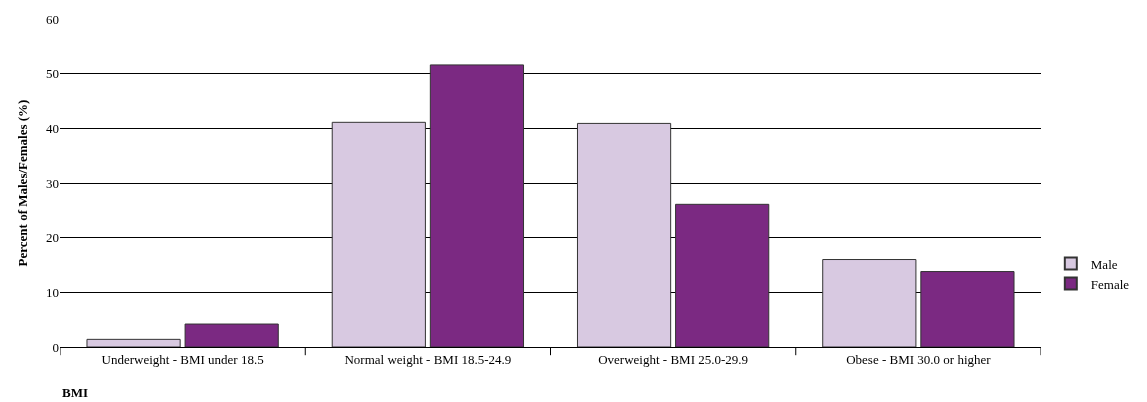 The width and height of the screenshot is (1147, 402). I want to click on y-tick-label: 30, so click(52, 183).